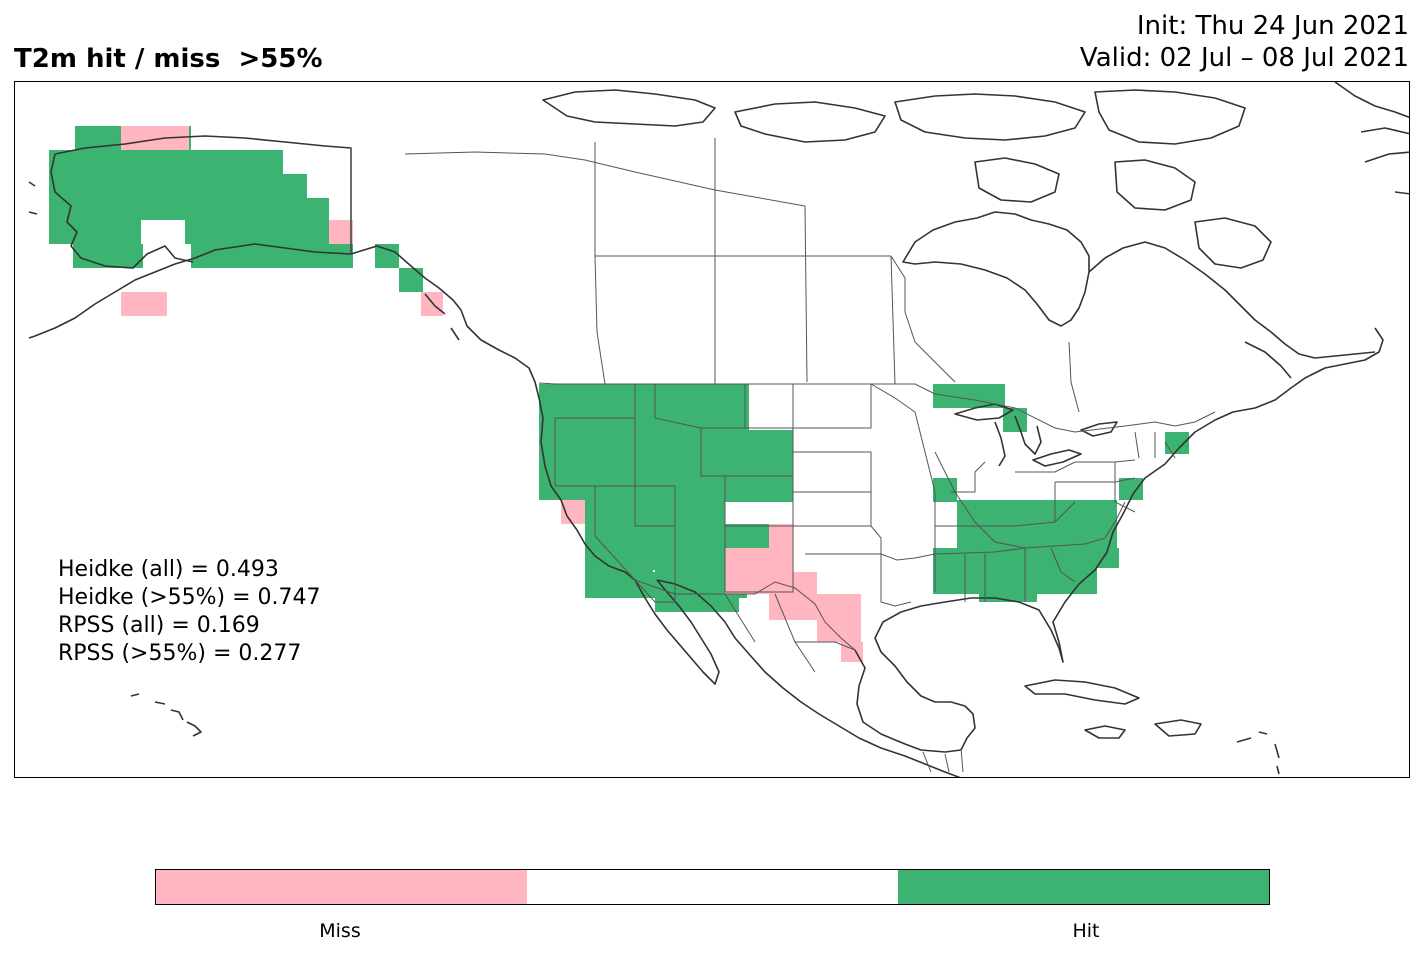 This screenshot has height=956, width=1425. I want to click on map-title: T2m hit / miss >55%, so click(168, 59).